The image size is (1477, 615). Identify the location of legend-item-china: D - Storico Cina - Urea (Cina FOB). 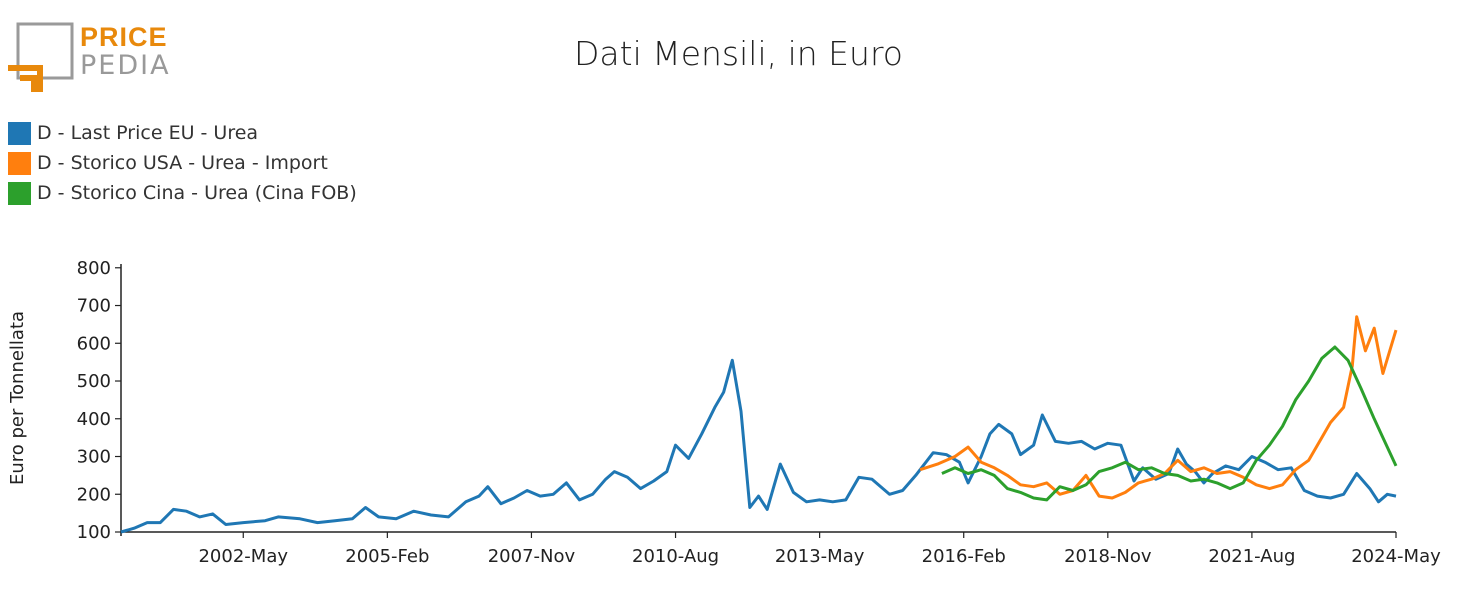
(182, 193).